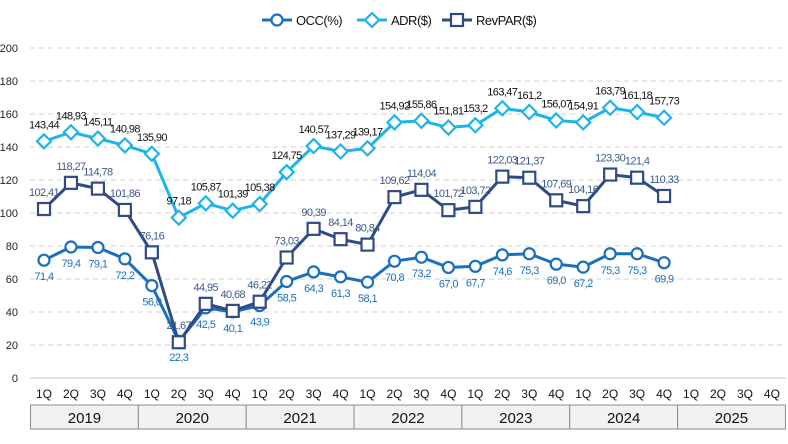  Describe the element at coordinates (529, 96) in the screenshot. I see `data-label-adr: 161,2` at that location.